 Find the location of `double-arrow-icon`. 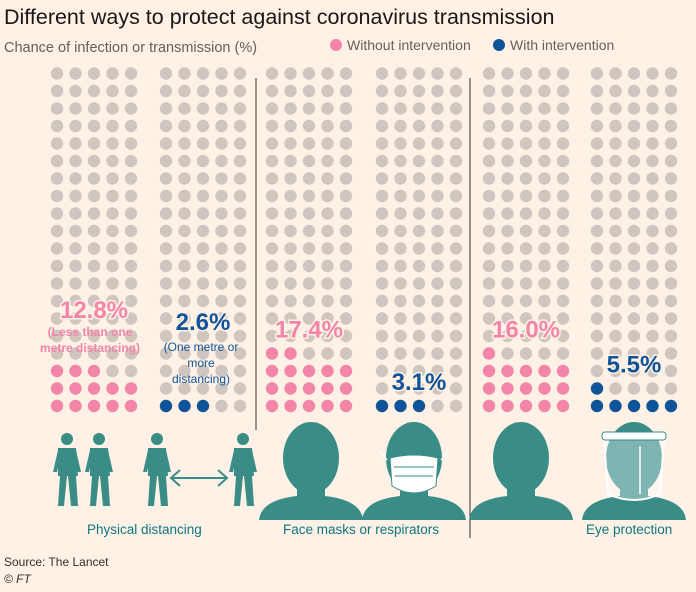

double-arrow-icon is located at coordinates (199, 478).